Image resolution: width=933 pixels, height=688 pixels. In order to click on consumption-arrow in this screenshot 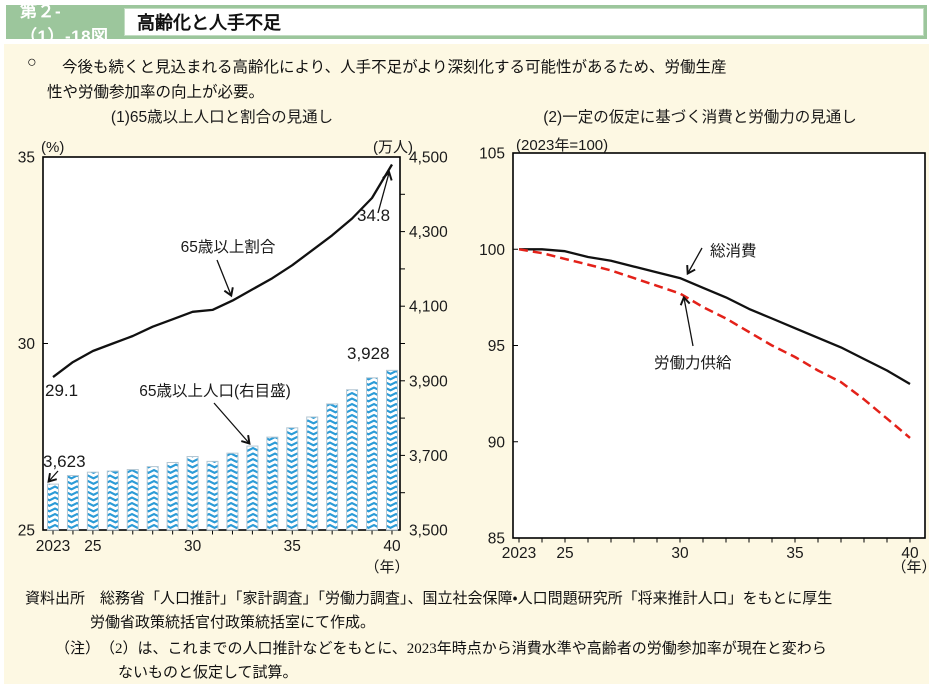, I will do `click(694, 261)`.